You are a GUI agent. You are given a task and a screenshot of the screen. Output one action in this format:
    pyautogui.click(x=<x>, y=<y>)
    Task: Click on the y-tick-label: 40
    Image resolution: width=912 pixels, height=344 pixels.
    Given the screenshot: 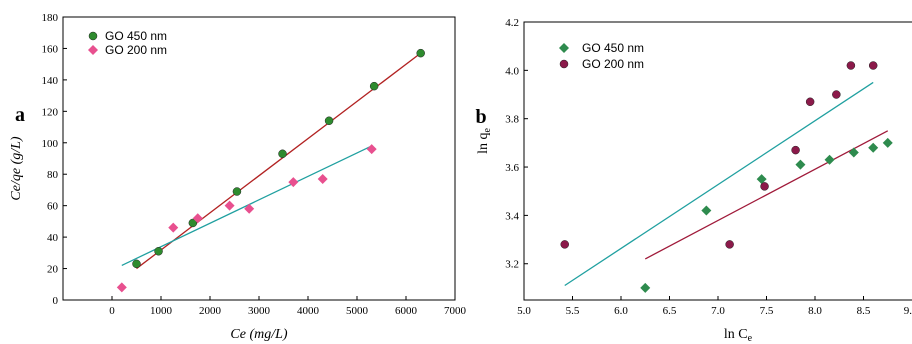 What is the action you would take?
    pyautogui.click(x=53, y=238)
    